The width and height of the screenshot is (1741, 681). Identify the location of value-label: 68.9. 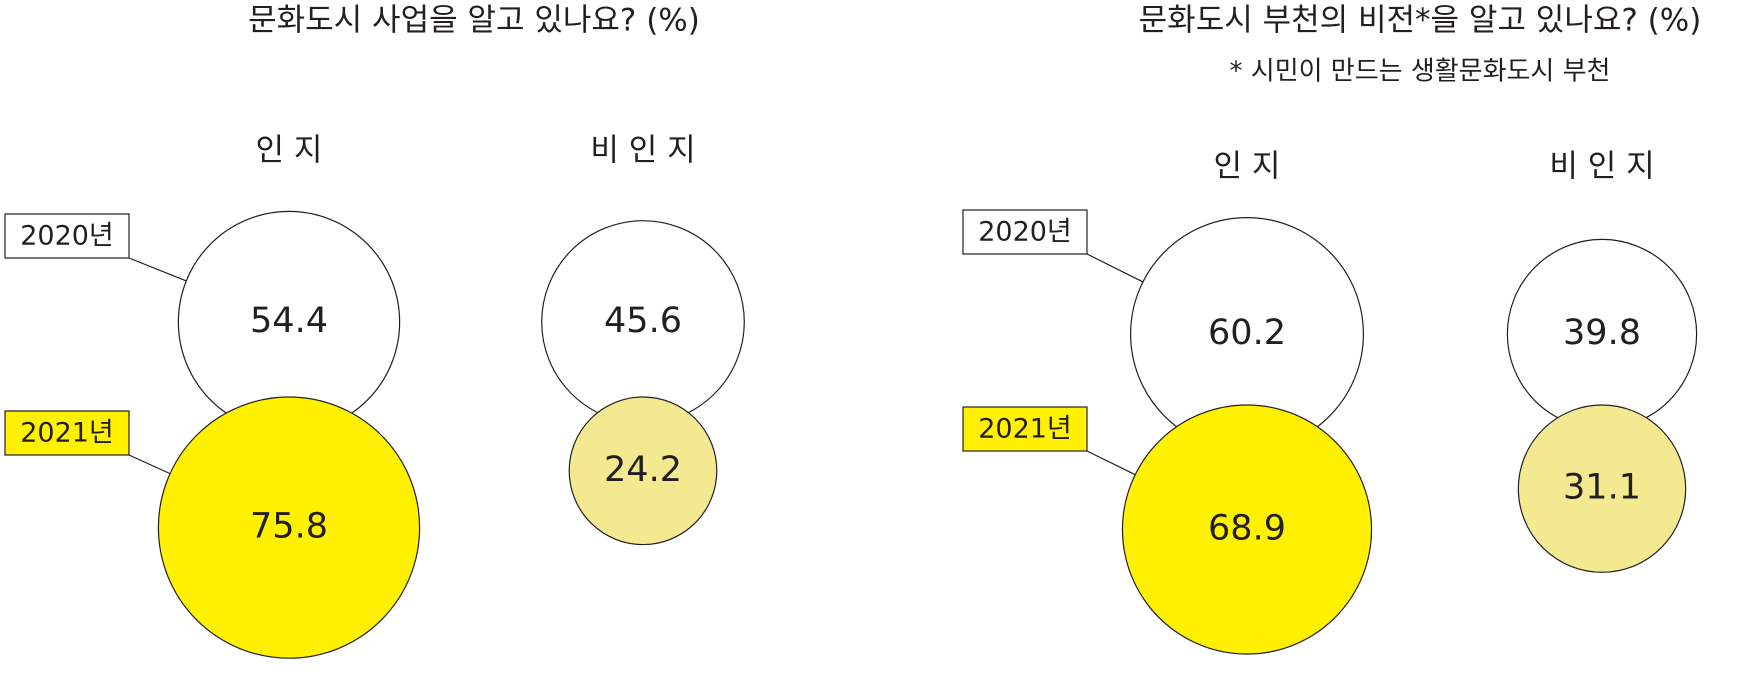
(1247, 529).